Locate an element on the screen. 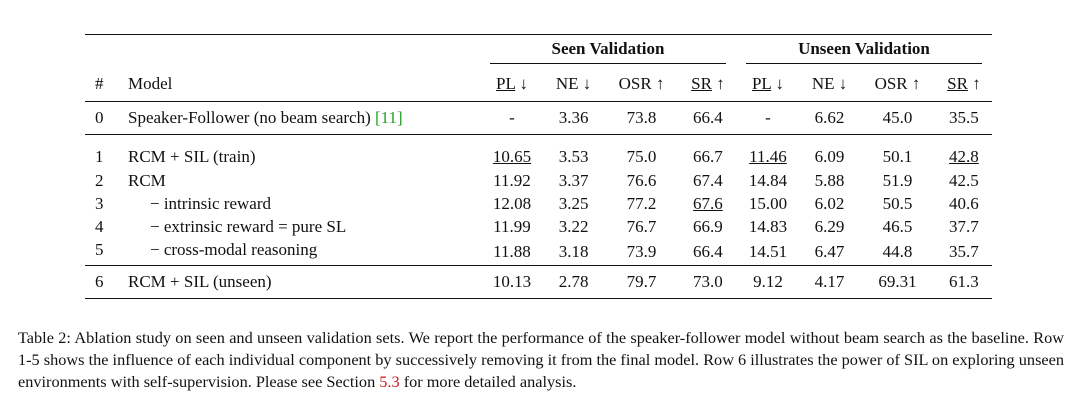  header-unseen-osr: OSR ↑ is located at coordinates (897, 83).